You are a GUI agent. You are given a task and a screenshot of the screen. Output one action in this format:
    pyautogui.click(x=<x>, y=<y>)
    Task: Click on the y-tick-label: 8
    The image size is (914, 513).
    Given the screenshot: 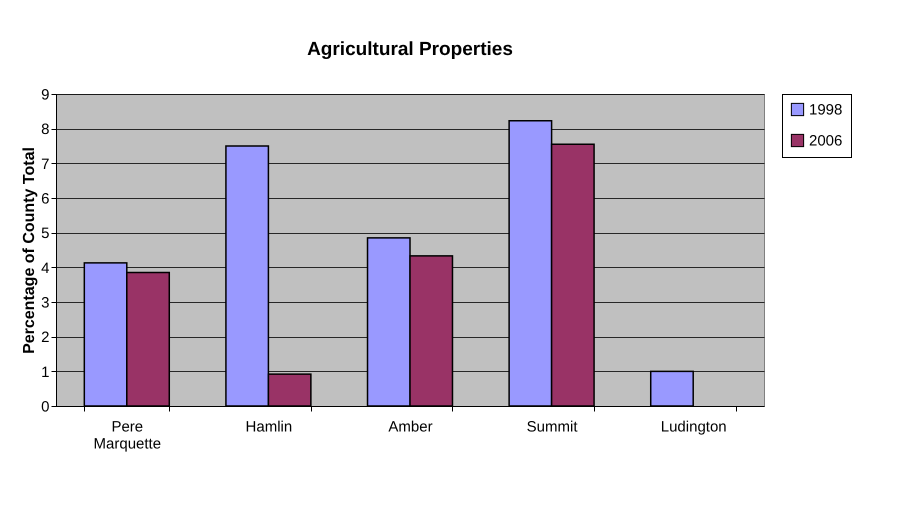 What is the action you would take?
    pyautogui.click(x=45, y=129)
    